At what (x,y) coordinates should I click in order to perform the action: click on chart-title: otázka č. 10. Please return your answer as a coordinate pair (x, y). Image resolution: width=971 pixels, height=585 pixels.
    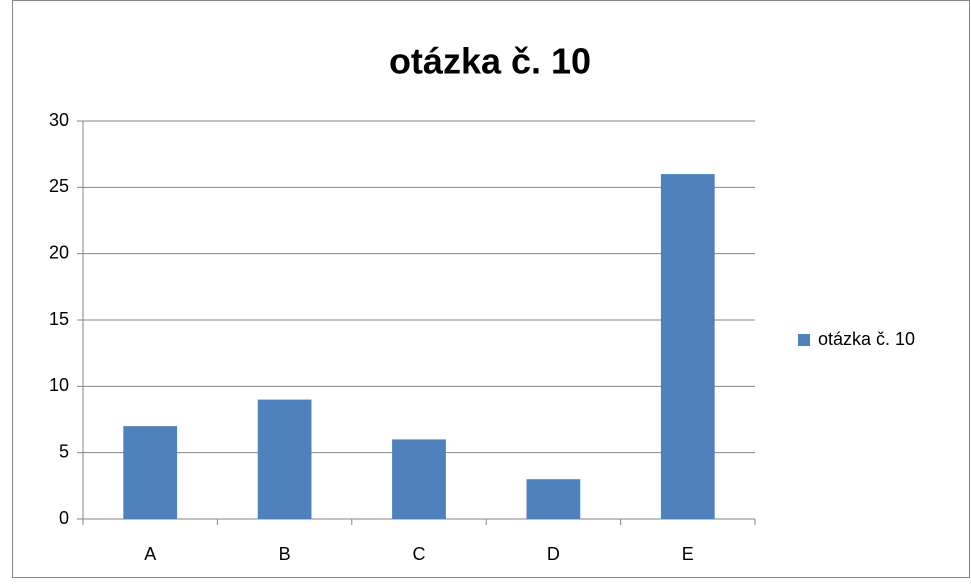
    Looking at the image, I should click on (490, 61).